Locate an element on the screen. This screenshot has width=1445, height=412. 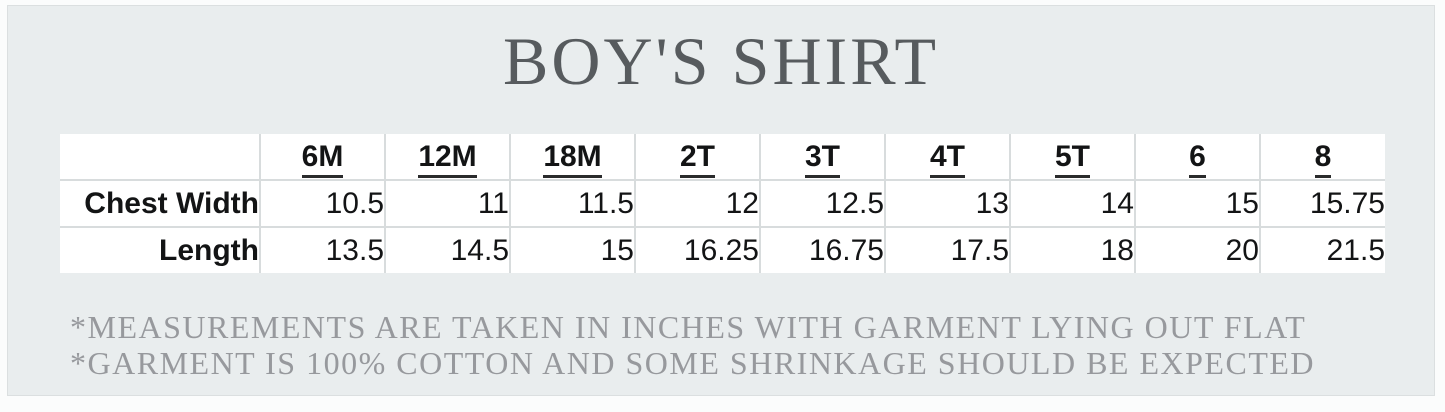
size-column-header-6: 6 is located at coordinates (1197, 157).